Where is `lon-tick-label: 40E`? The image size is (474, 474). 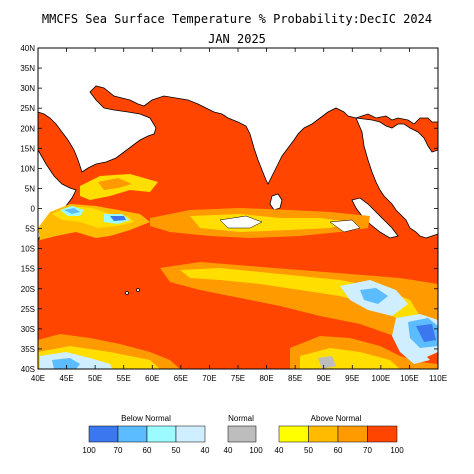
lon-tick-label: 40E is located at coordinates (38, 378).